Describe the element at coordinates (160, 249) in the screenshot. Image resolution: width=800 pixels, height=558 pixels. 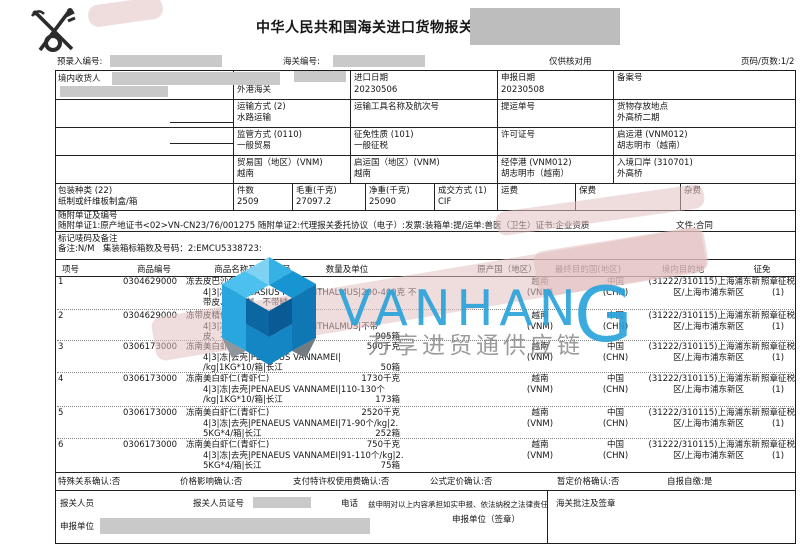
I see `marks-value: 备注:N/M 集装箱标箱数及号码：2:EMCU5338723:` at that location.